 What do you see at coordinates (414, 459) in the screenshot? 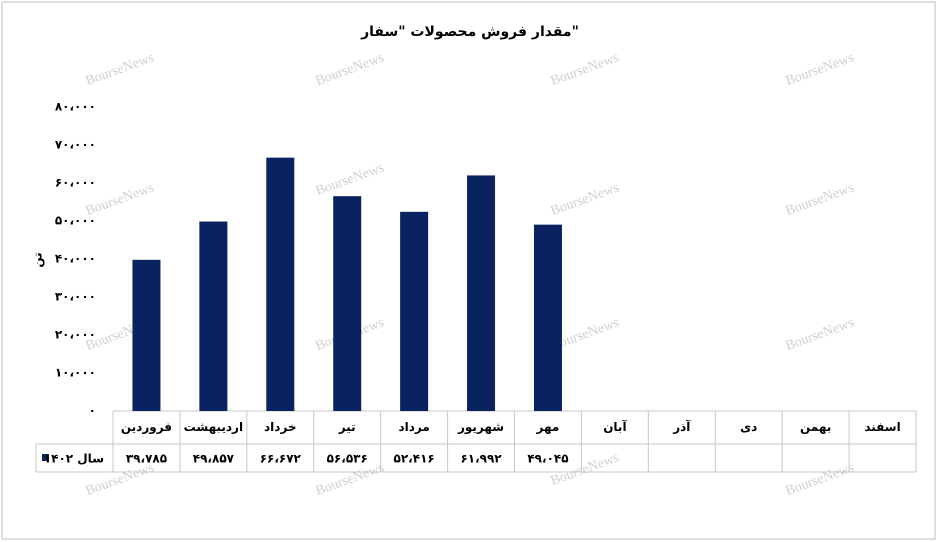
I see `data-label: ۵۲،۴۱۶` at bounding box center [414, 459].